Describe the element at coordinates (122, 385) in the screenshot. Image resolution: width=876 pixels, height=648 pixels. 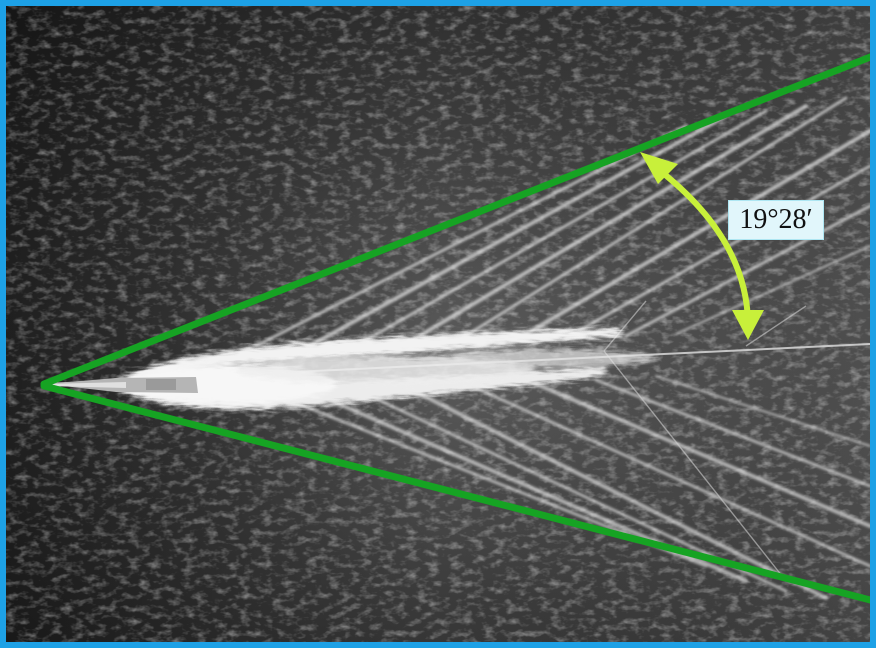
I see `ship` at that location.